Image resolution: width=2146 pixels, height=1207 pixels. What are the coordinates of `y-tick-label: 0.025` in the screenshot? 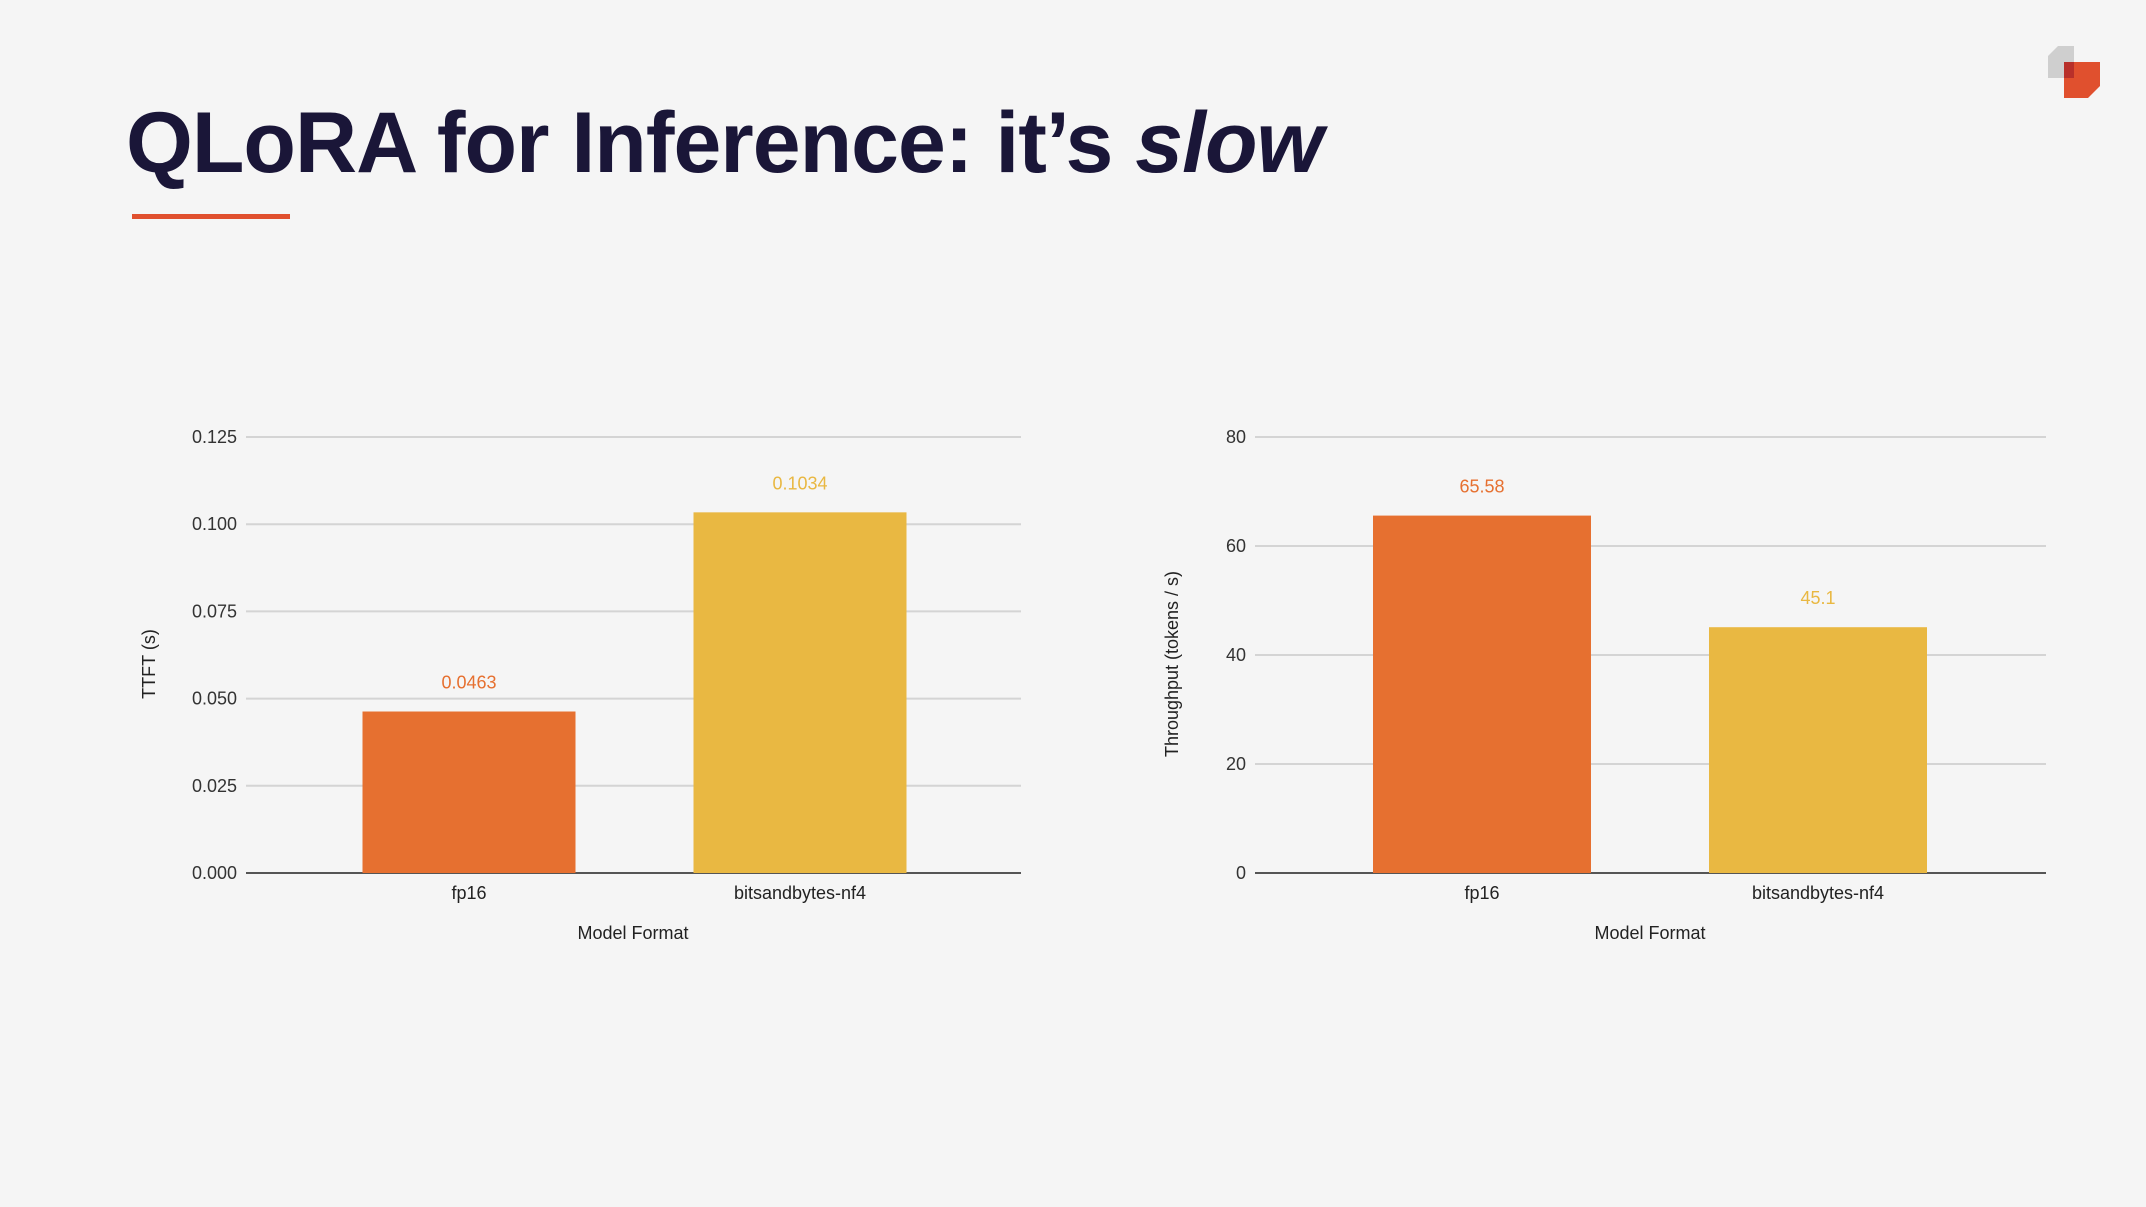 It's located at (214, 786).